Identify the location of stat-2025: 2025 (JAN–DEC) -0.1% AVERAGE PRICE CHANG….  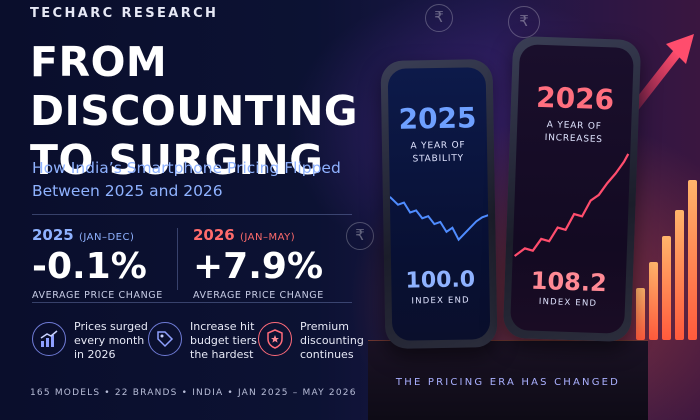
(97, 263).